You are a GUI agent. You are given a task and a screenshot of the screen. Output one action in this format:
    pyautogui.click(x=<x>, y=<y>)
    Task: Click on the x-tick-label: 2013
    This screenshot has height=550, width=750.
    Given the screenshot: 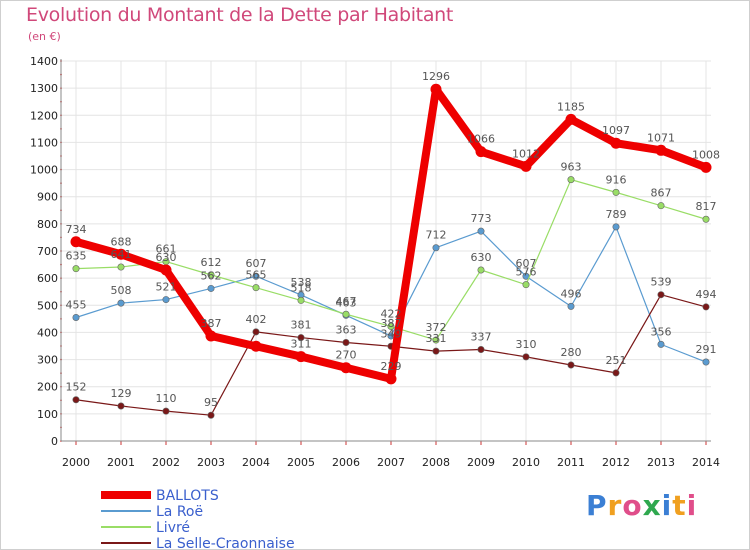 What is the action you would take?
    pyautogui.click(x=661, y=462)
    